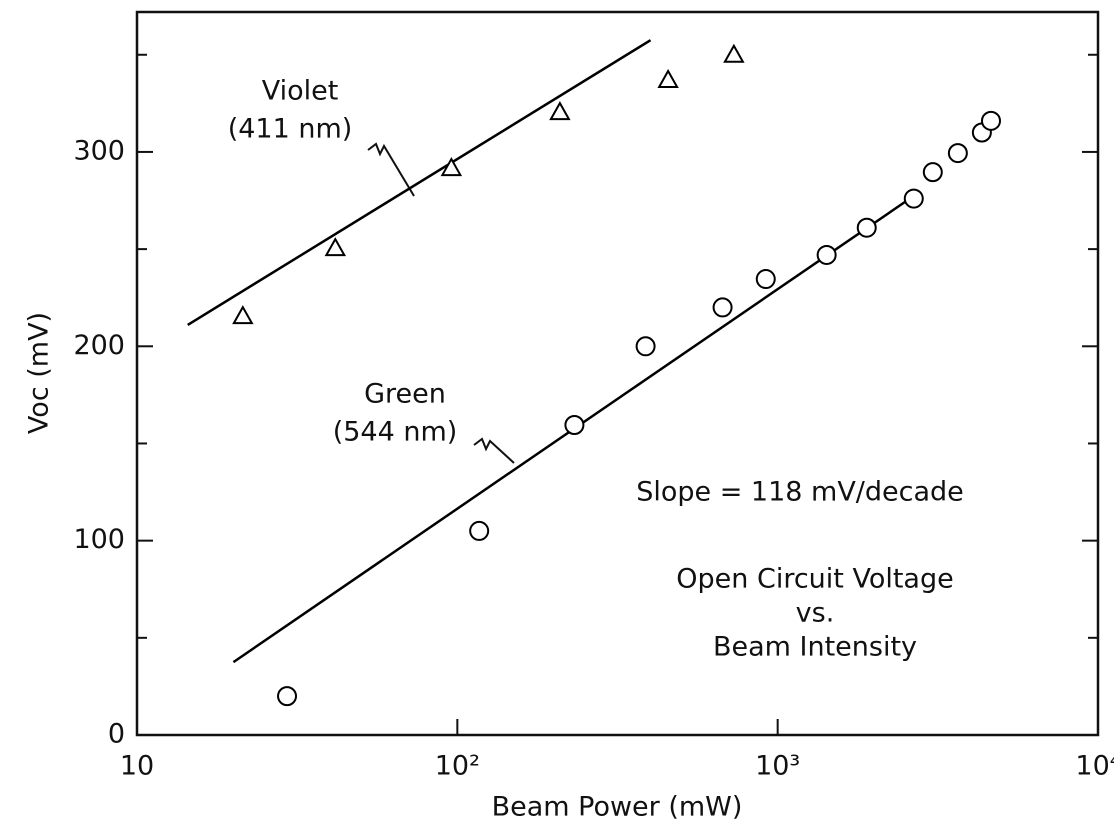 This screenshot has width=1114, height=829. What do you see at coordinates (405, 394) in the screenshot?
I see `series-label: Green` at bounding box center [405, 394].